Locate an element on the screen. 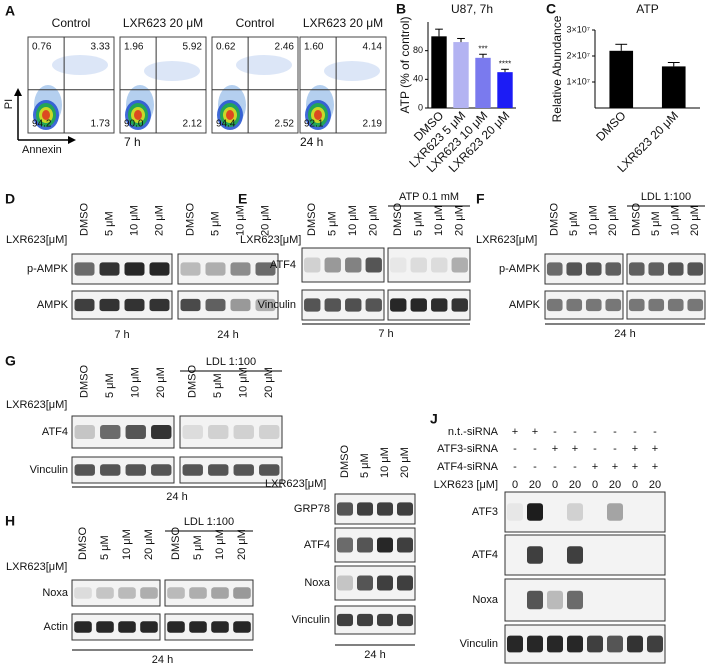 The width and height of the screenshot is (708, 671). blot-box is located at coordinates (343, 265).